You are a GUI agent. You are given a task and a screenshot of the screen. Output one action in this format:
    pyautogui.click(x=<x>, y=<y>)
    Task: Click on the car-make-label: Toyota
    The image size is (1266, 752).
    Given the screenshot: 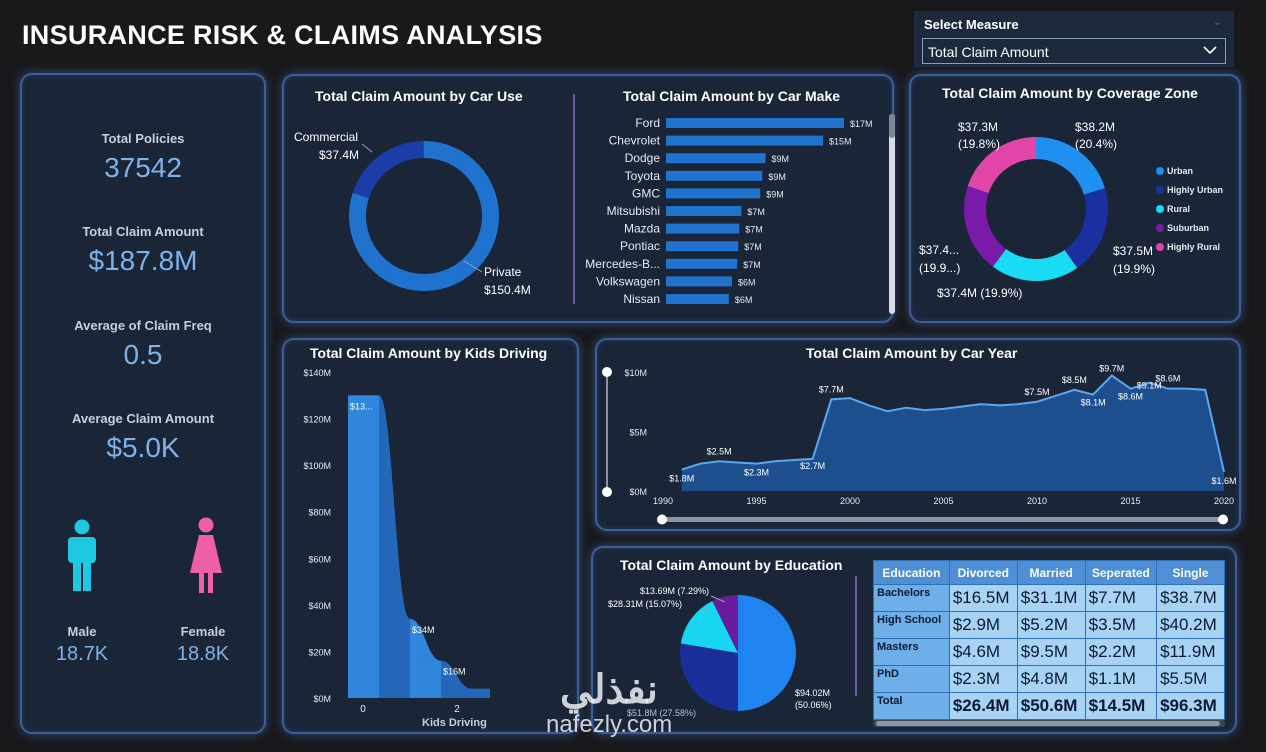 What is the action you would take?
    pyautogui.click(x=643, y=176)
    